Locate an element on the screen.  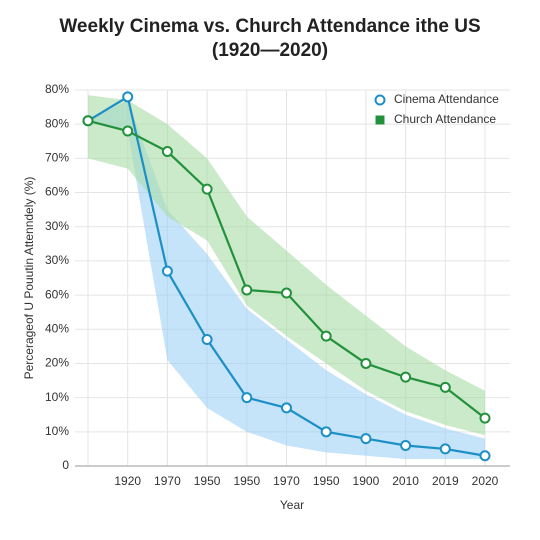
x-tick-label: 1900 is located at coordinates (366, 481).